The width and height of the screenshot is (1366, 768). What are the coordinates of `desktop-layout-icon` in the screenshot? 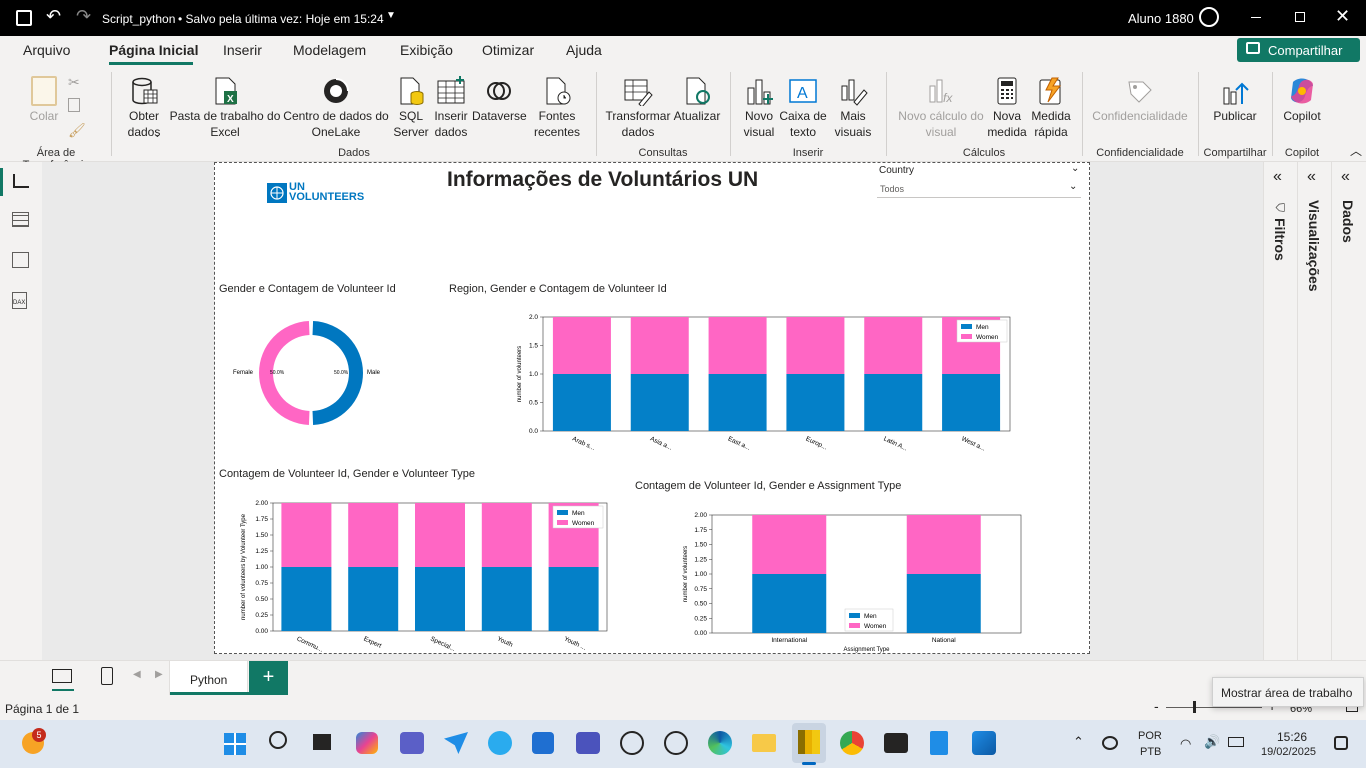 It's located at (62, 676).